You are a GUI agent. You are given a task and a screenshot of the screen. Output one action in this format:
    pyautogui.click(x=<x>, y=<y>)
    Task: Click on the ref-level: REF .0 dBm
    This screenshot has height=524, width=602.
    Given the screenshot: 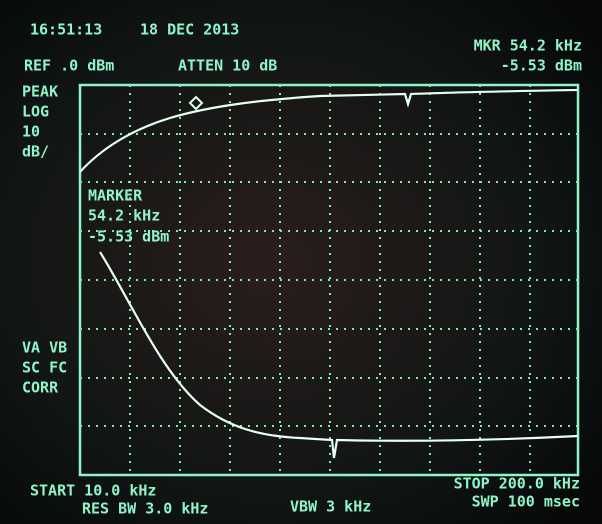 What is the action you would take?
    pyautogui.click(x=69, y=66)
    